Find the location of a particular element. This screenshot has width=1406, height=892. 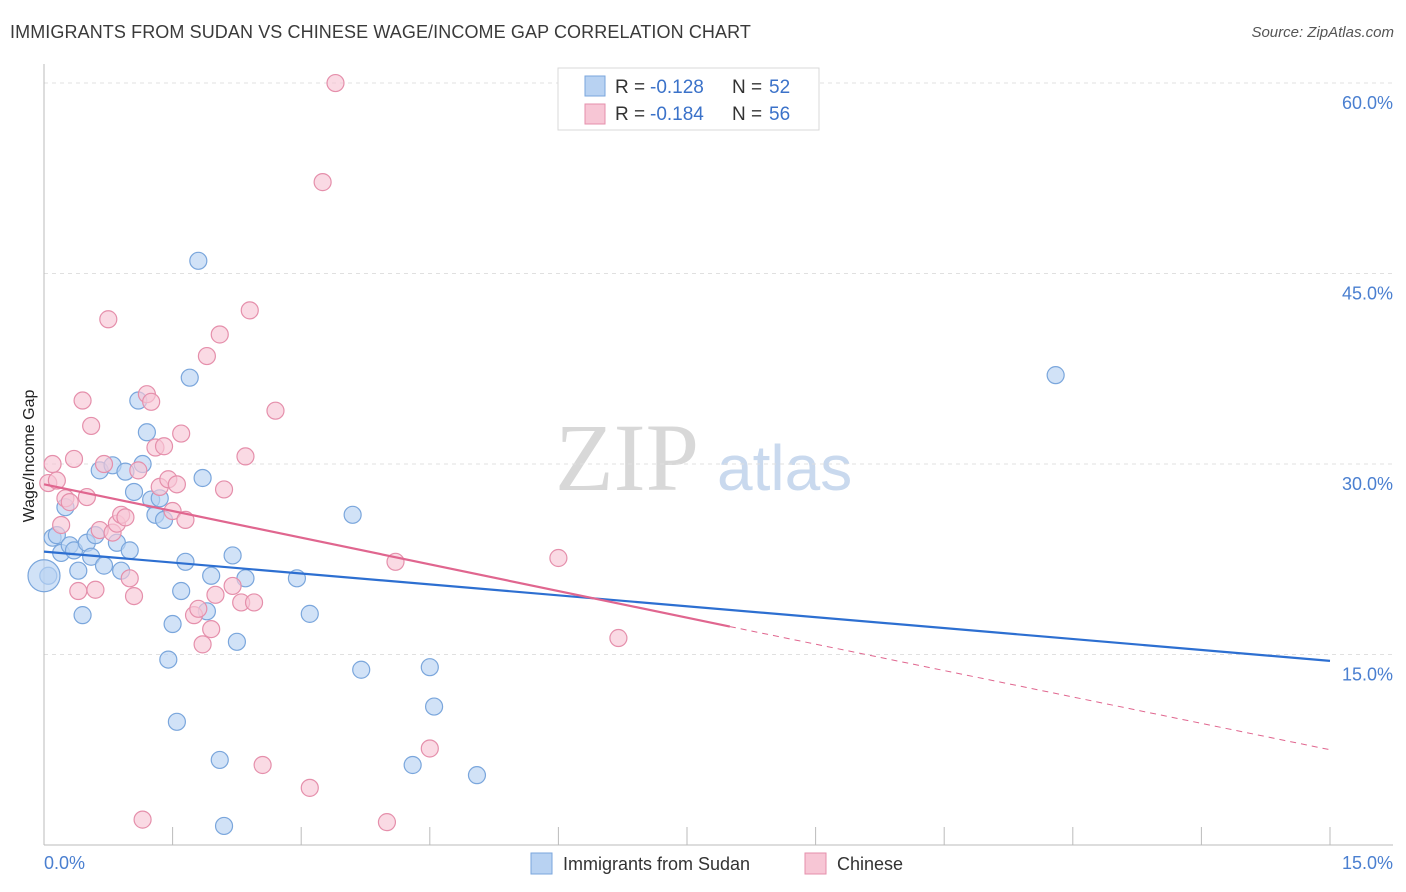

stats-r-label-sudan: R = is located at coordinates (630, 87).